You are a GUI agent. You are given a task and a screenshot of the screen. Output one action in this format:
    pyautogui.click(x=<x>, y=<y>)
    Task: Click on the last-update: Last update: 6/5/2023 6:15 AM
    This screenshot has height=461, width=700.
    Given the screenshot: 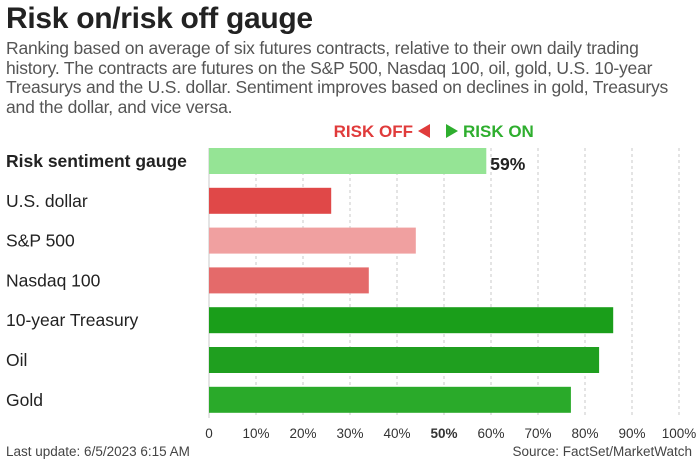 What is the action you would take?
    pyautogui.click(x=98, y=451)
    